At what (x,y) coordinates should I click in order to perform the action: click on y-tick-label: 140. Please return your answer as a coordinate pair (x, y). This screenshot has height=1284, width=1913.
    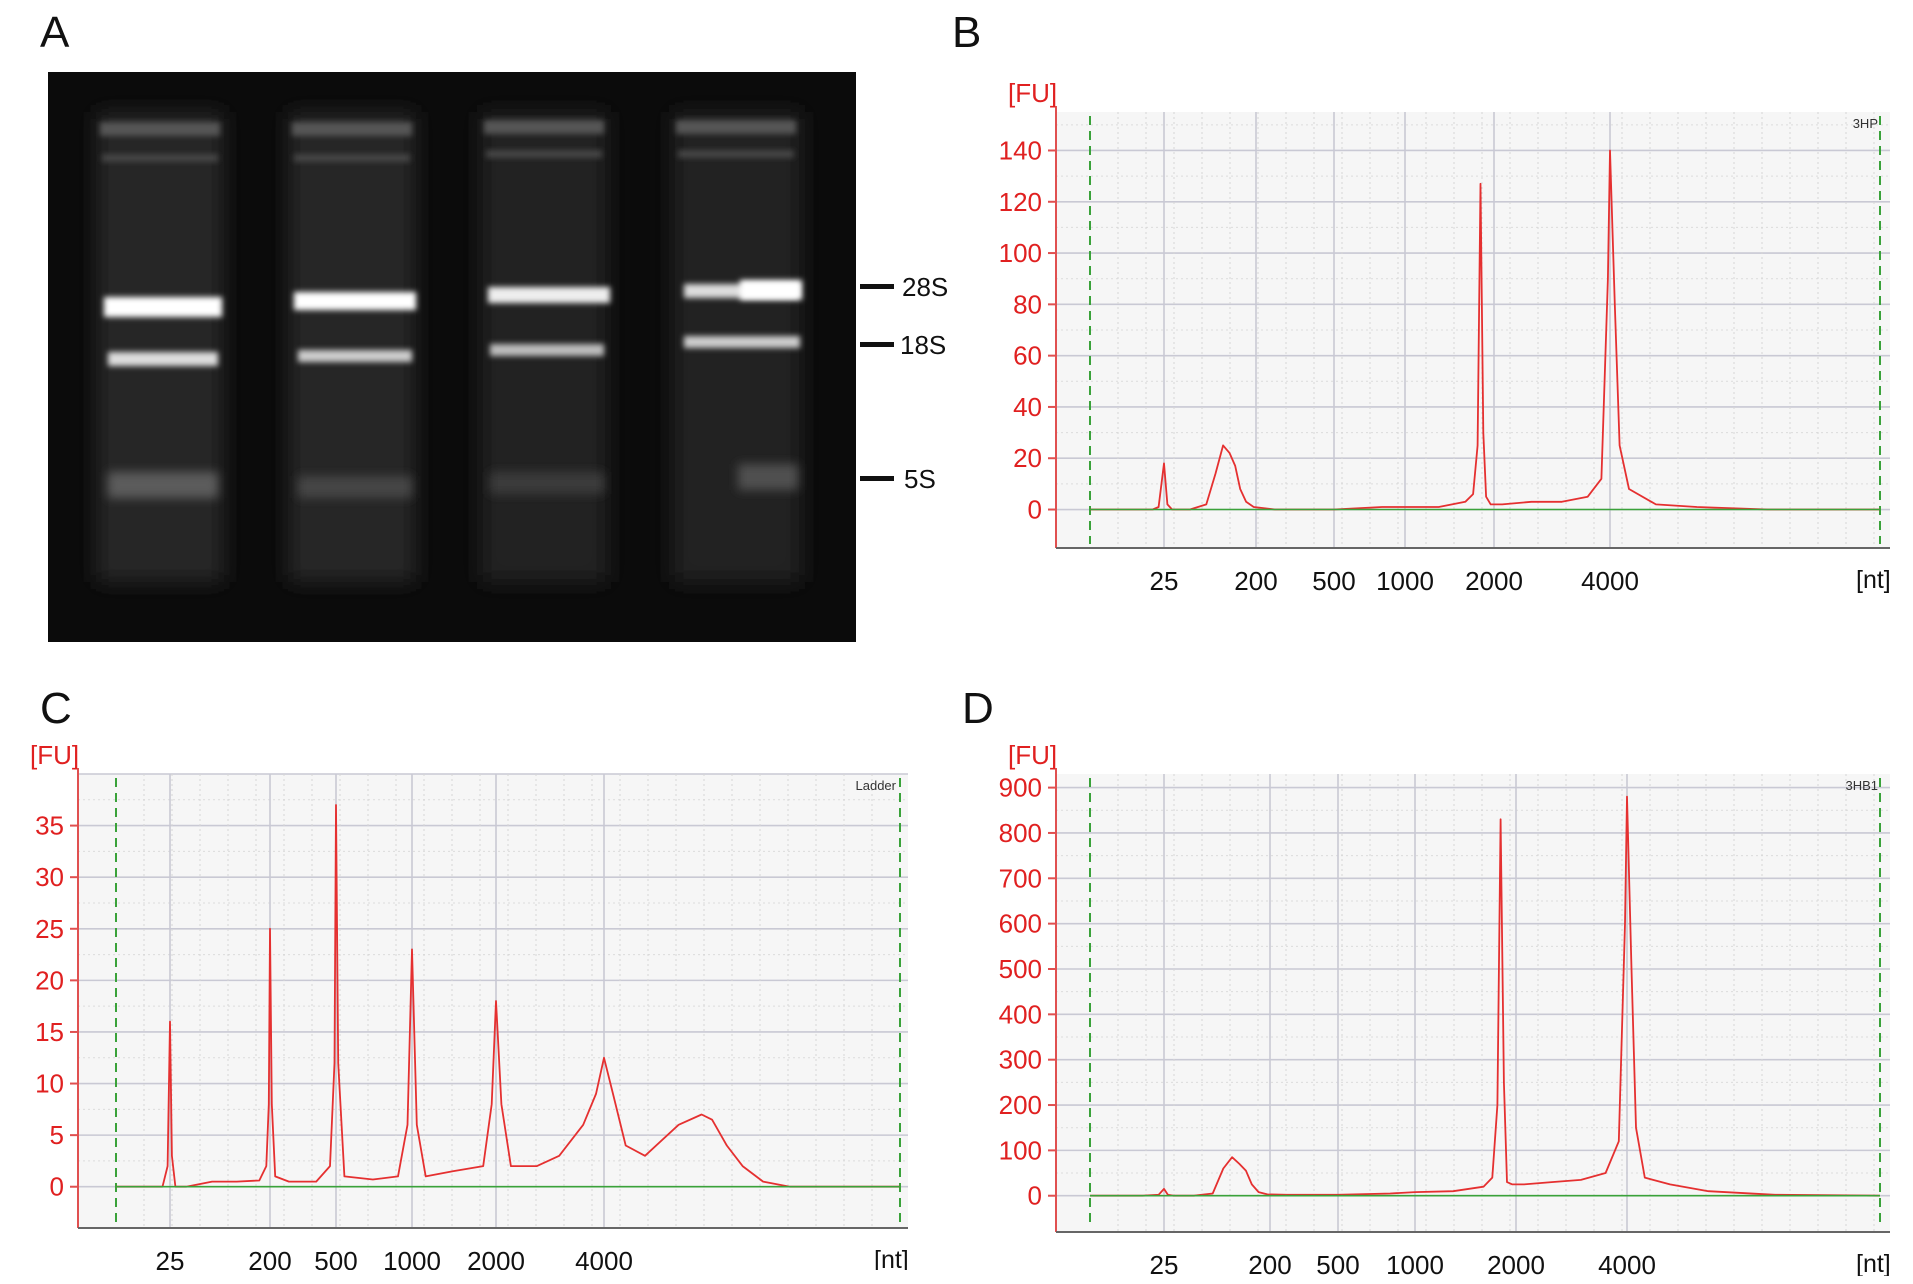
    Looking at the image, I should click on (1020, 150).